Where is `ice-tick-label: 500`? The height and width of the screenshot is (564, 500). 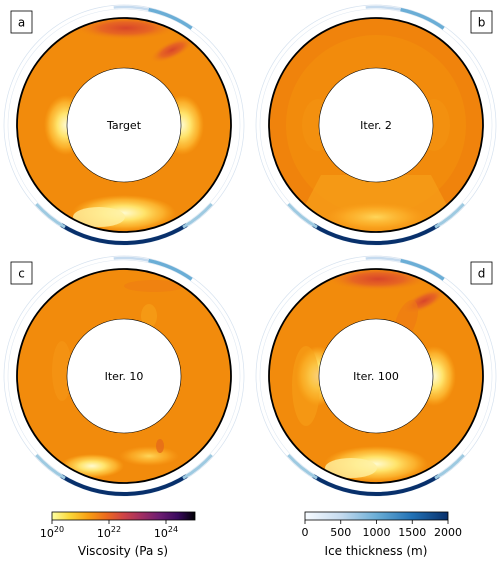 ice-tick-label: 500 is located at coordinates (340, 532).